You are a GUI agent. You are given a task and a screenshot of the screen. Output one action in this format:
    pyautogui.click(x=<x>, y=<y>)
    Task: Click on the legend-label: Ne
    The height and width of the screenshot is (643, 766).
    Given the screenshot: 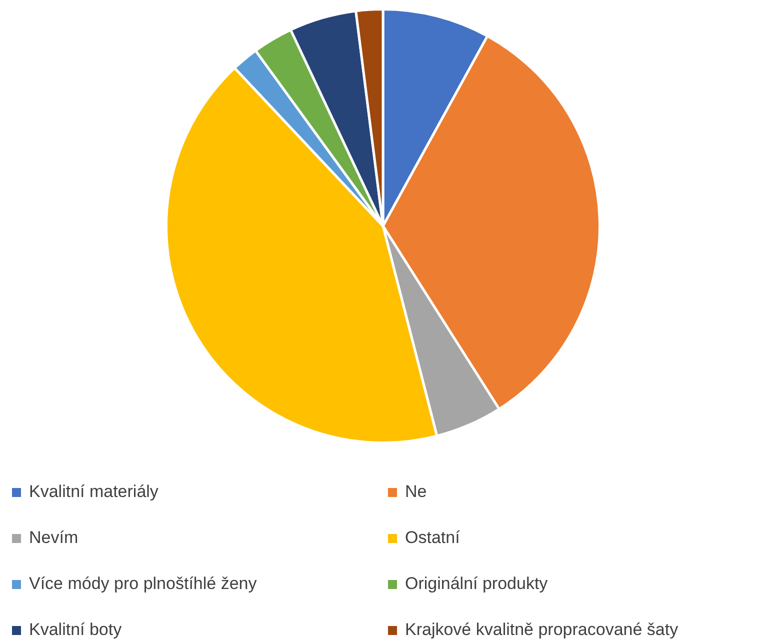 What is the action you would take?
    pyautogui.click(x=416, y=492)
    